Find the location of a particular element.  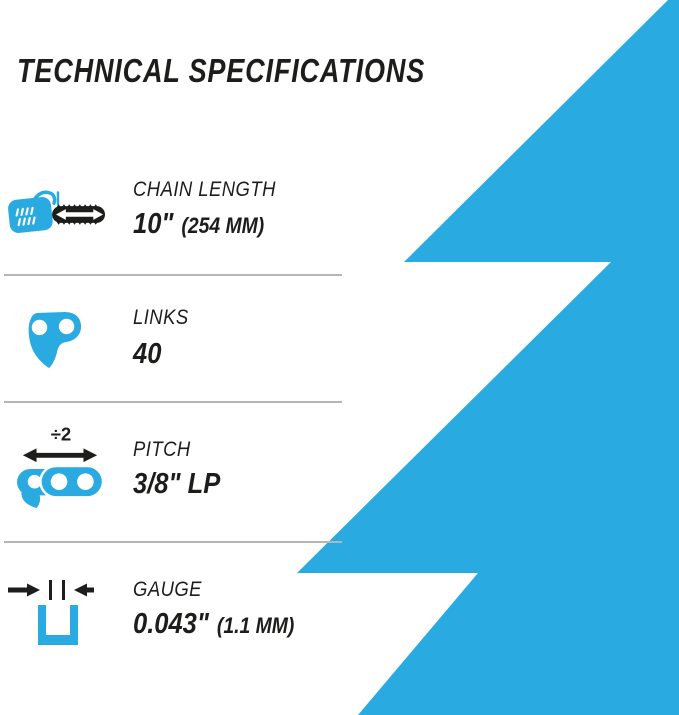

spec-value: 3/8" LP is located at coordinates (180, 484).